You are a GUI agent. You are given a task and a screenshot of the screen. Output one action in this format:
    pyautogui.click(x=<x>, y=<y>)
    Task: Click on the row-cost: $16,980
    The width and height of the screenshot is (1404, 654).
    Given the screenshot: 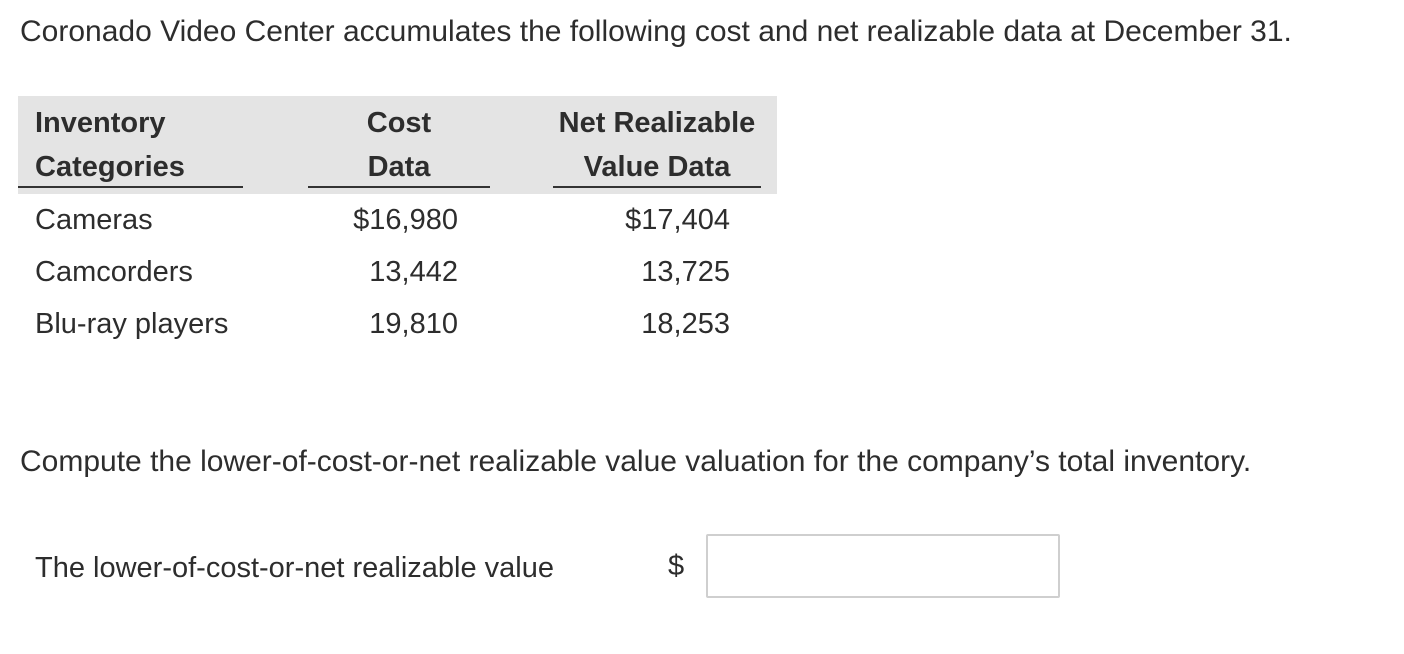 What is the action you would take?
    pyautogui.click(x=405, y=220)
    